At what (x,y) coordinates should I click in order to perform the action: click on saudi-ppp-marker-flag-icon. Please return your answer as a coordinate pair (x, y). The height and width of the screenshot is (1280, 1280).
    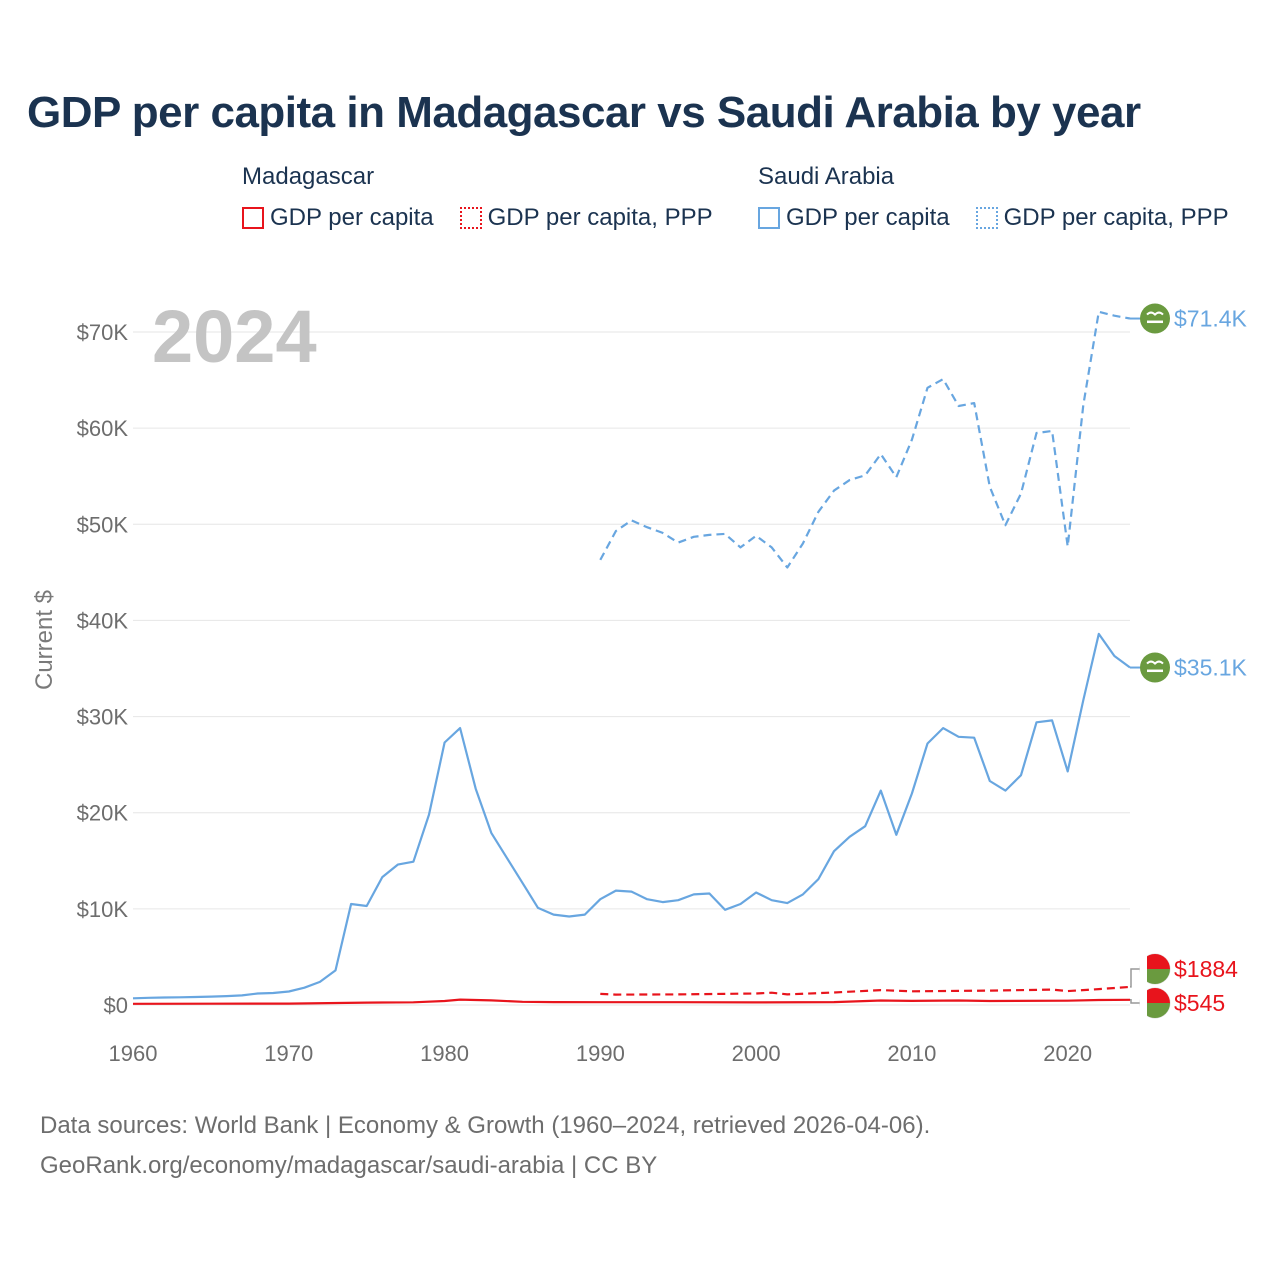
    Looking at the image, I should click on (1155, 318).